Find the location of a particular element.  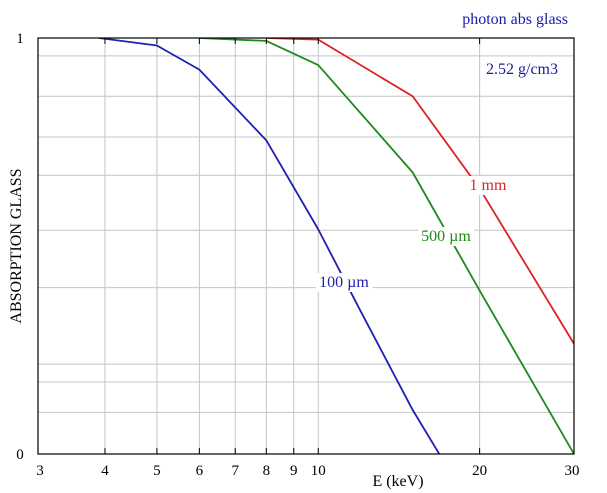

x-tick-label: 6 is located at coordinates (200, 471).